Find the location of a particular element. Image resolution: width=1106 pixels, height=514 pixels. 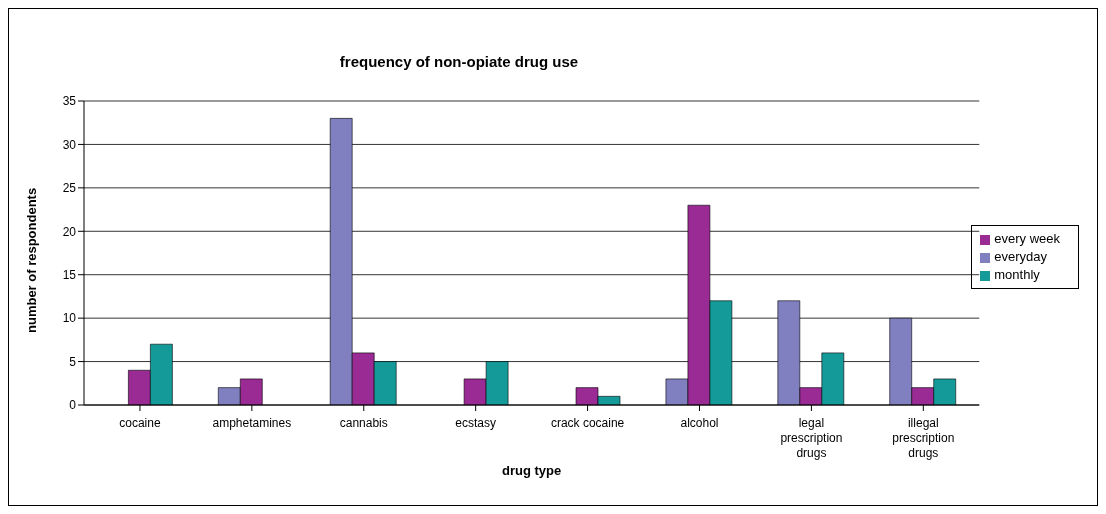

x-axis-title: drug type is located at coordinates (532, 470).